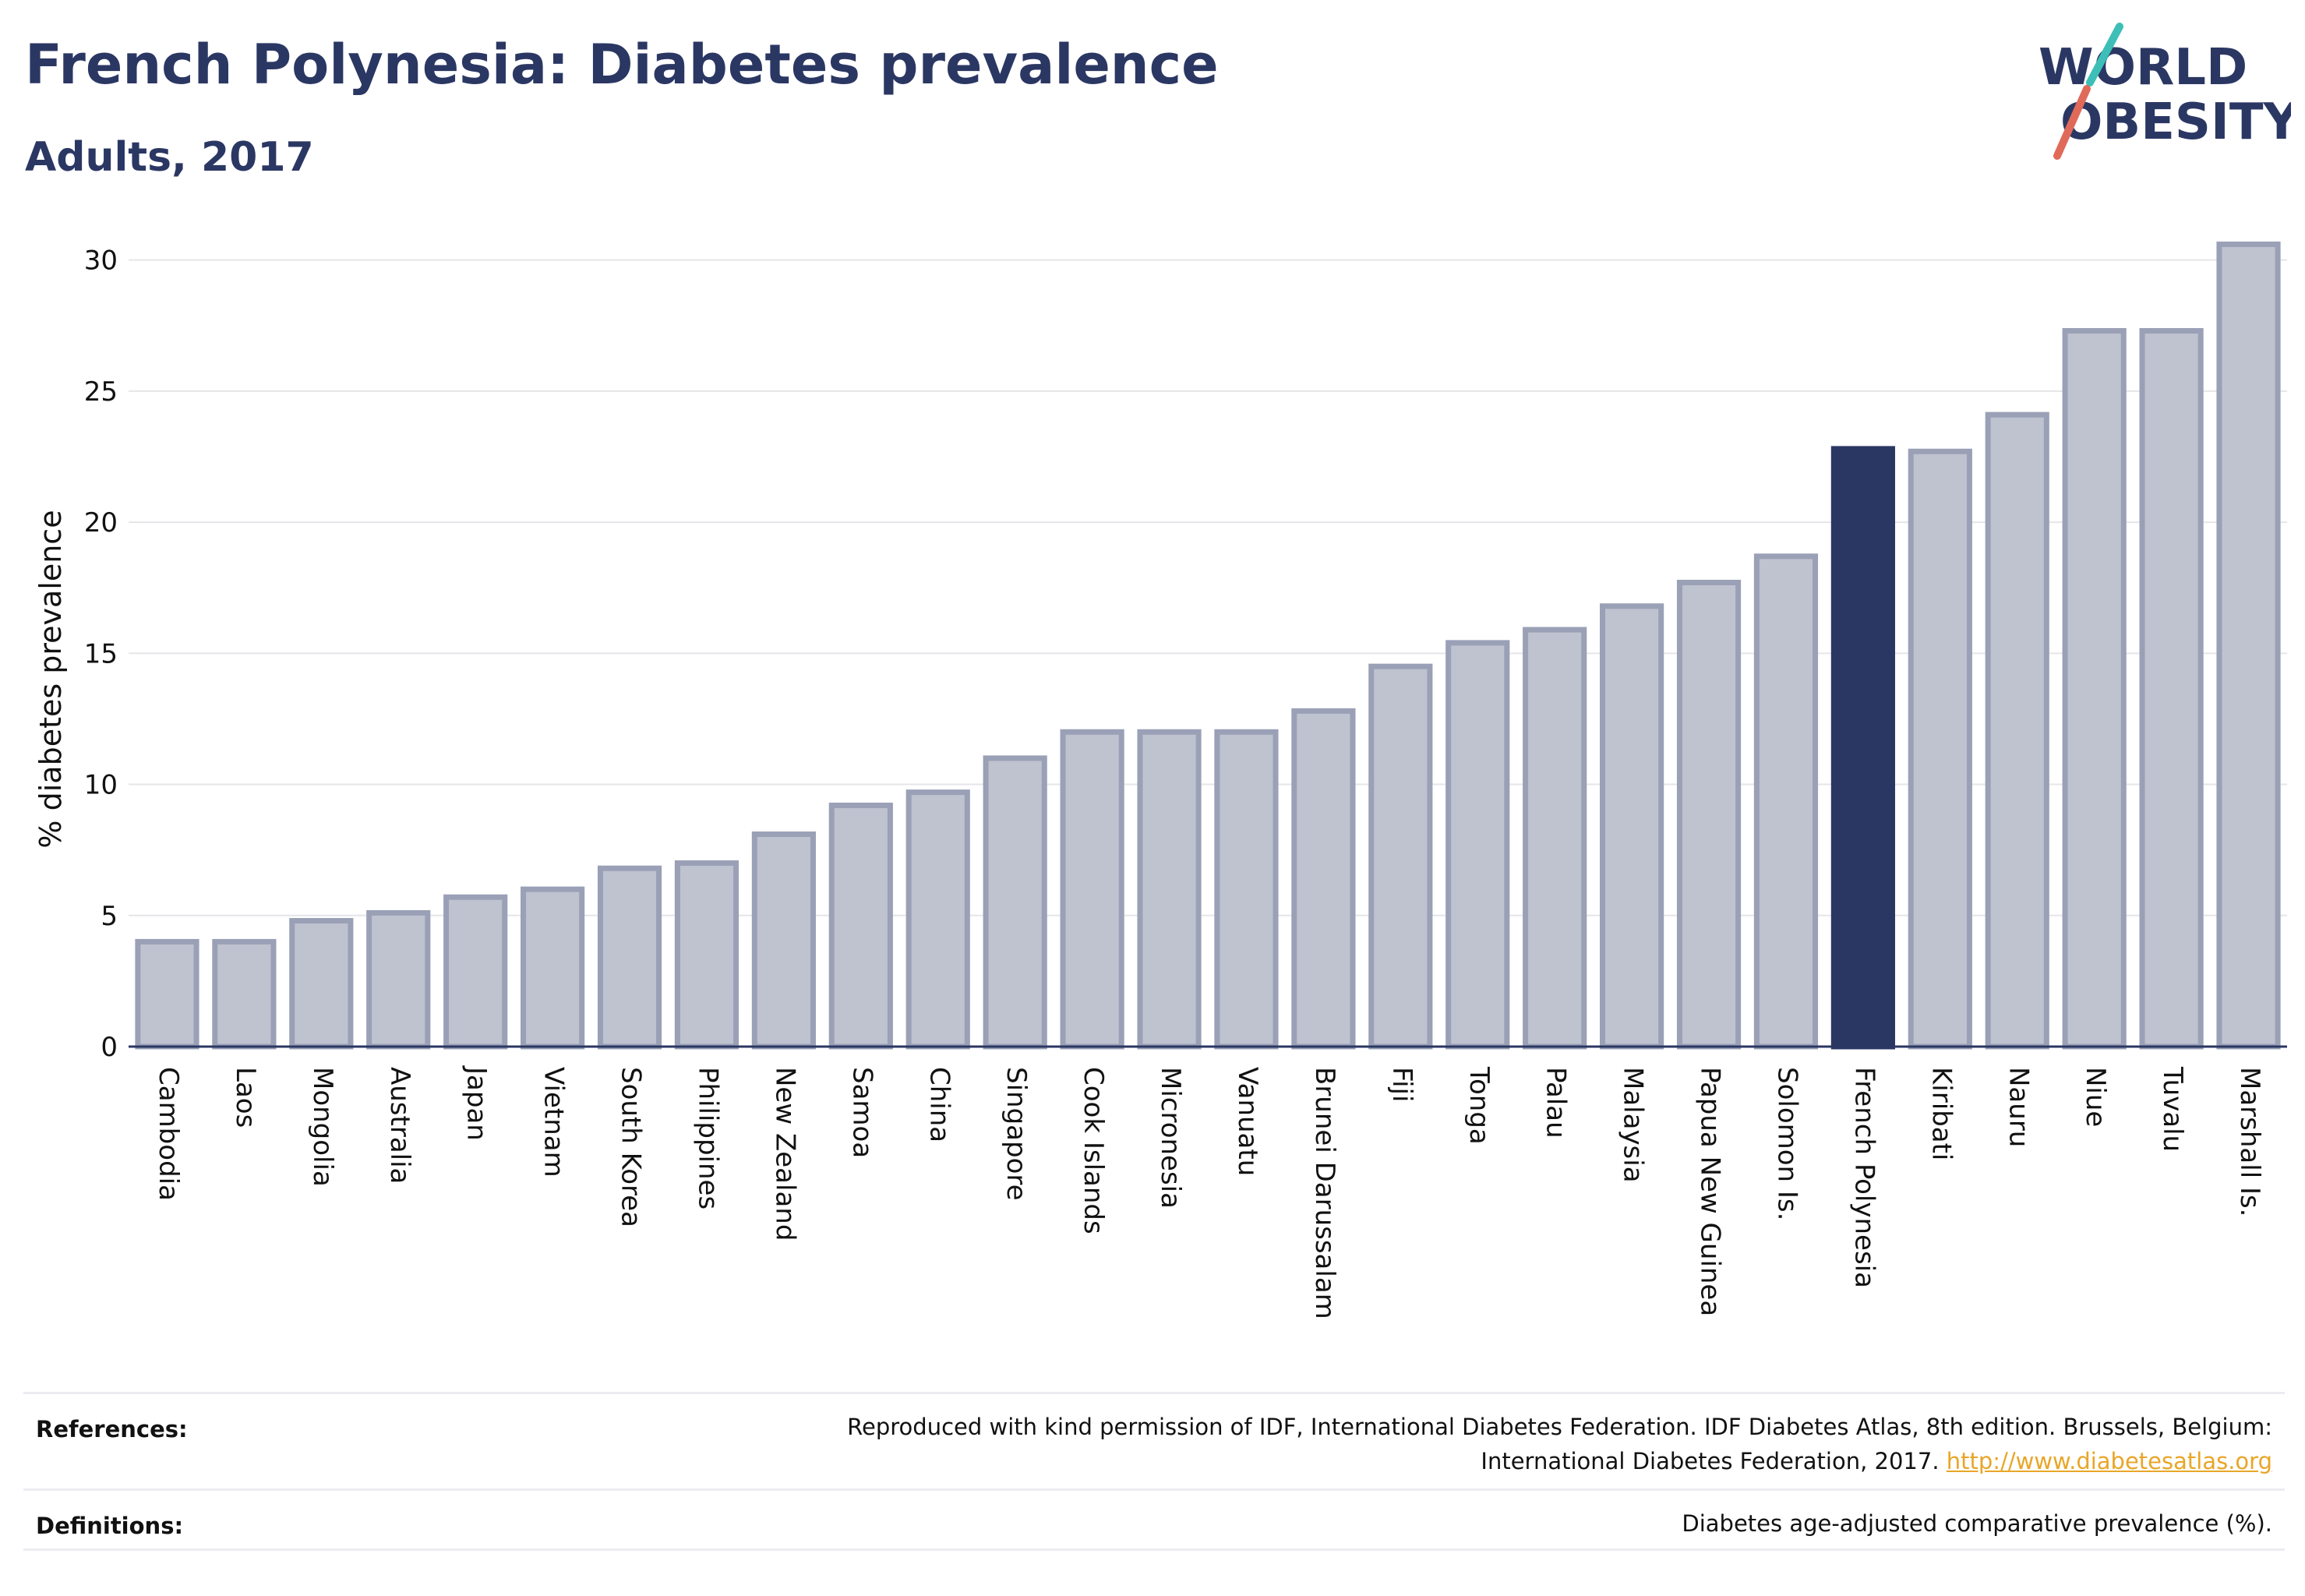  I want to click on world-obesity-logo: WORLD OBESITY, so click(2164, 91).